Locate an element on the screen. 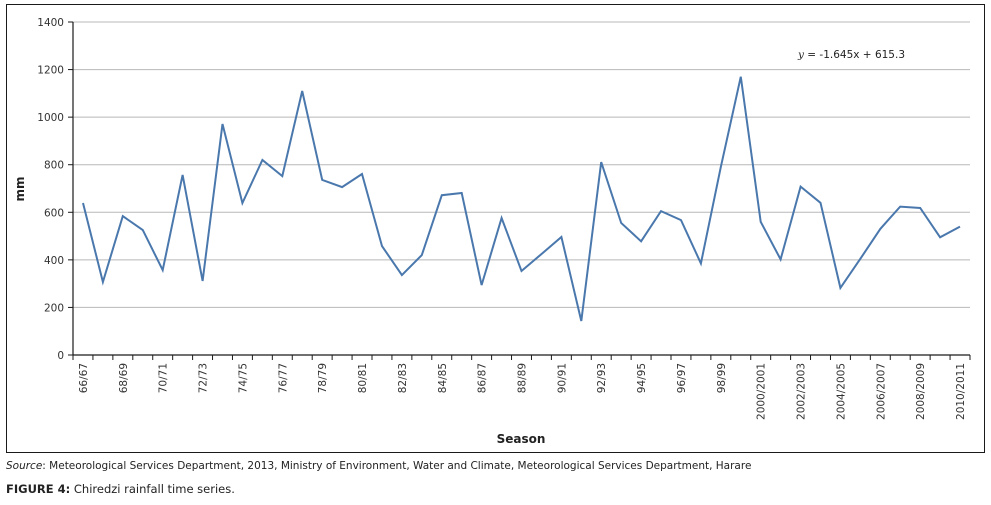  x-axis-title: Season is located at coordinates (521, 439).